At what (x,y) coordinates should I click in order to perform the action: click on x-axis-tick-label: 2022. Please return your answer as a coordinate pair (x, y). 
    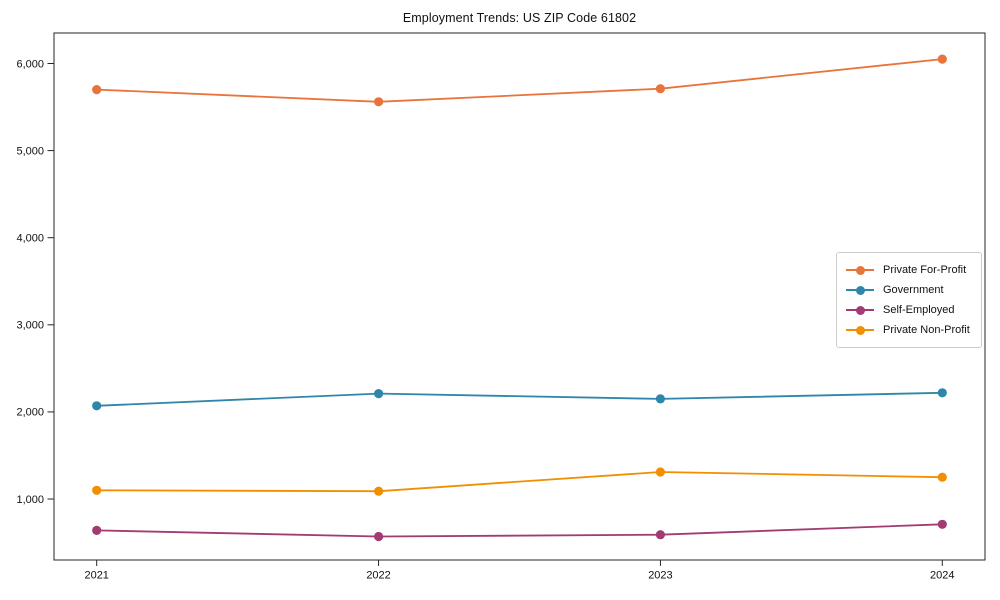
    Looking at the image, I should click on (378, 576).